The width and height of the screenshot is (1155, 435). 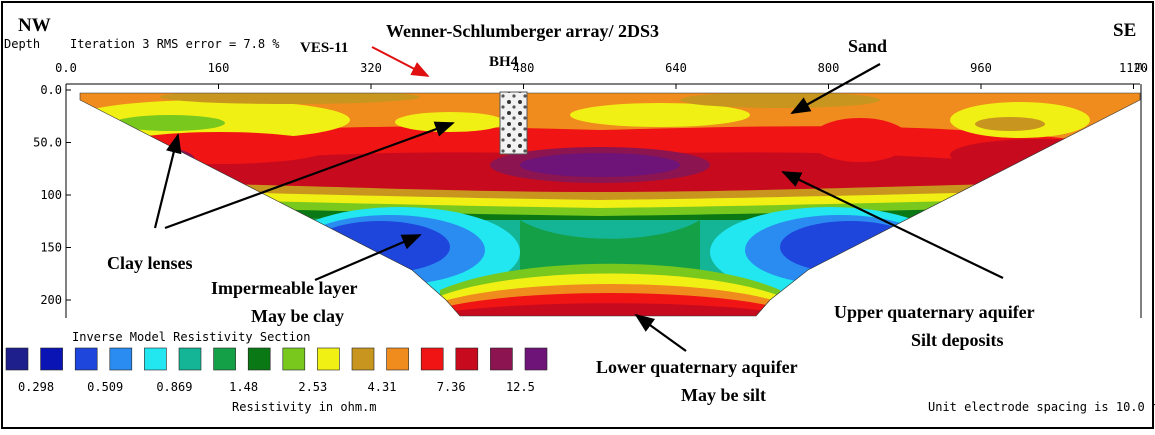 What do you see at coordinates (867, 46) in the screenshot?
I see `sand-annotation: Sand` at bounding box center [867, 46].